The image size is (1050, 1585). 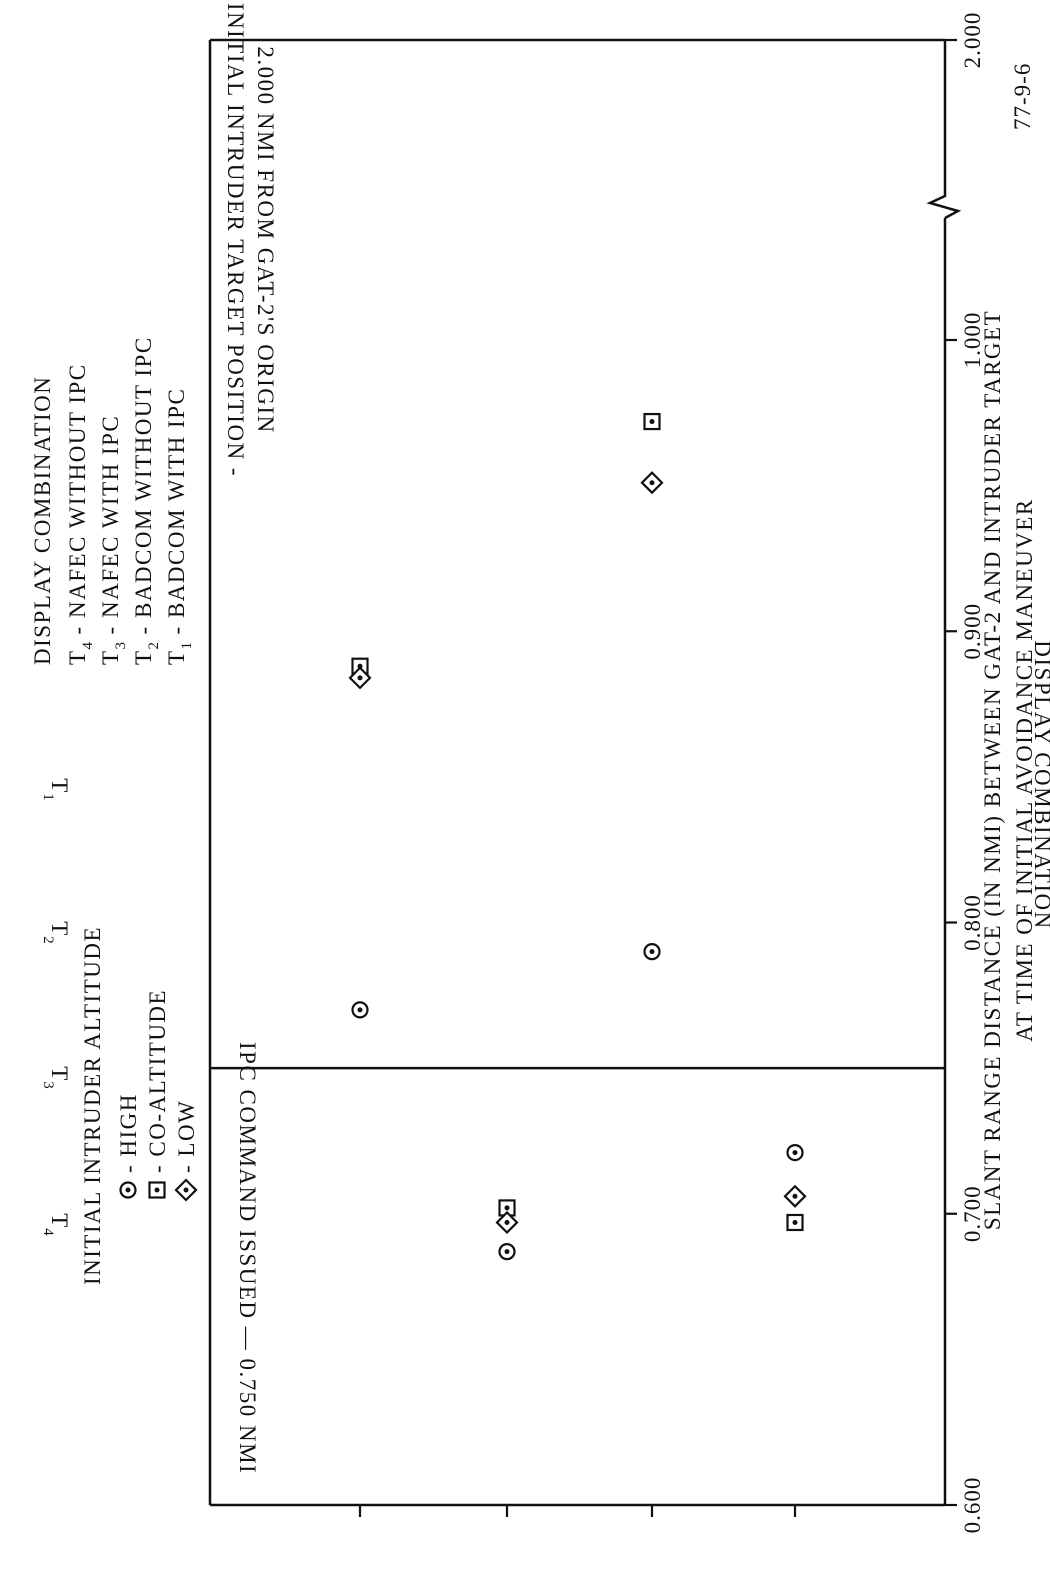 I want to click on x-tick-label: 0.800, so click(x=972, y=922).